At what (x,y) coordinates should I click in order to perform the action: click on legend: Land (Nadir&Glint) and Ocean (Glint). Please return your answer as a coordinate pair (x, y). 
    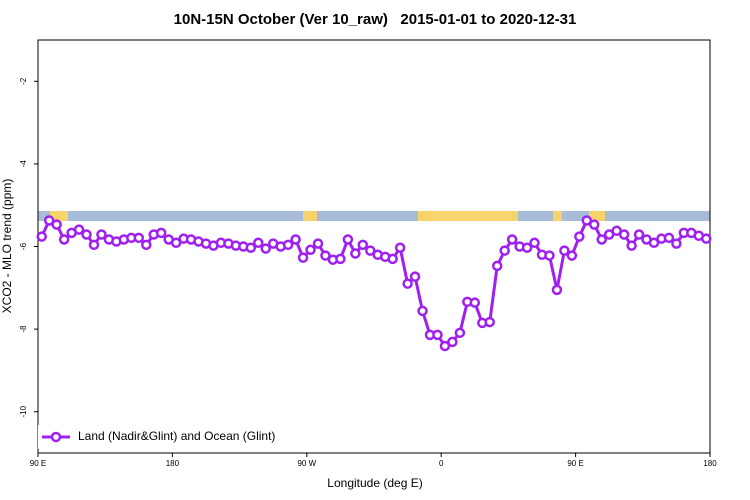
    Looking at the image, I should click on (160, 437).